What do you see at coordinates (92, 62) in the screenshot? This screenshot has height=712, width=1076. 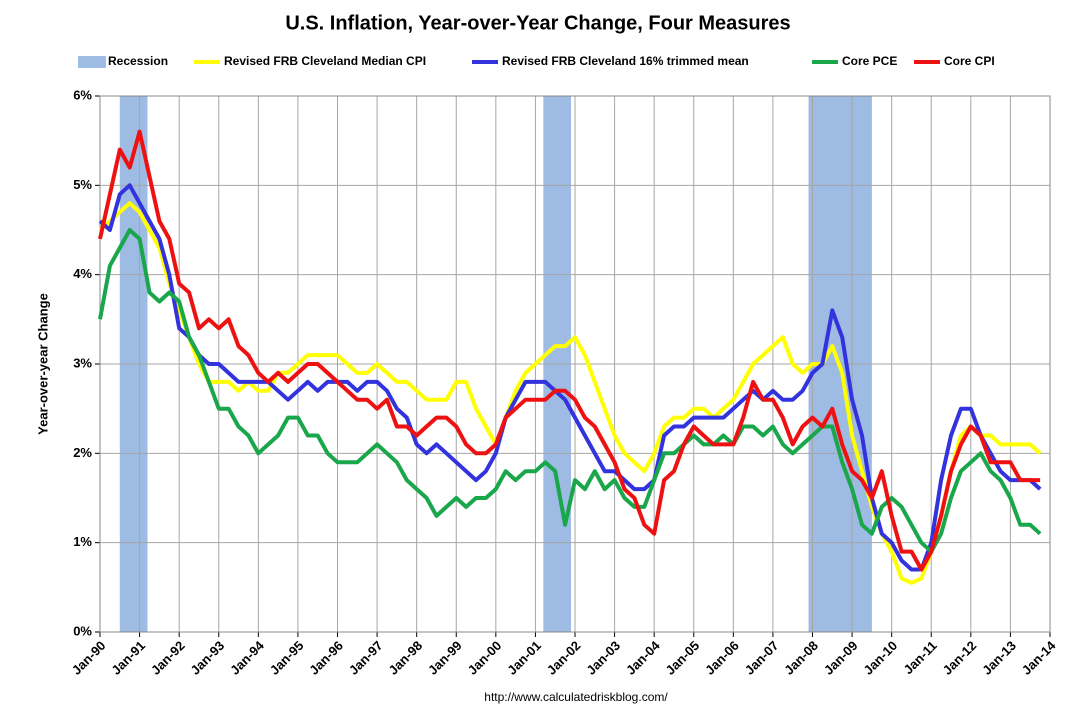 I see `legend-swatch` at bounding box center [92, 62].